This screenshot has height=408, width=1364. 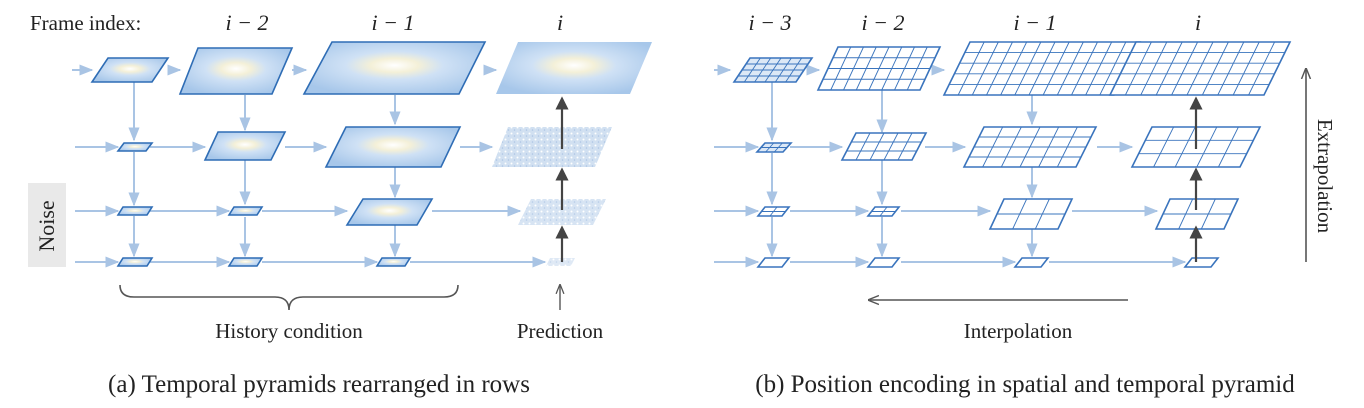 I want to click on col-label-b-4: i, so click(x=1198, y=22).